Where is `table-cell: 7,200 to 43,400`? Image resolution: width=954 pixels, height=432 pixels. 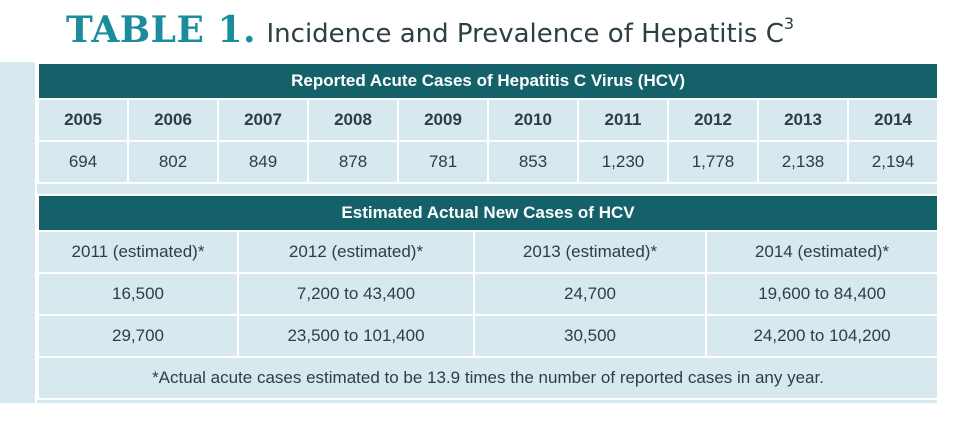
table-cell: 7,200 to 43,400 is located at coordinates (356, 294).